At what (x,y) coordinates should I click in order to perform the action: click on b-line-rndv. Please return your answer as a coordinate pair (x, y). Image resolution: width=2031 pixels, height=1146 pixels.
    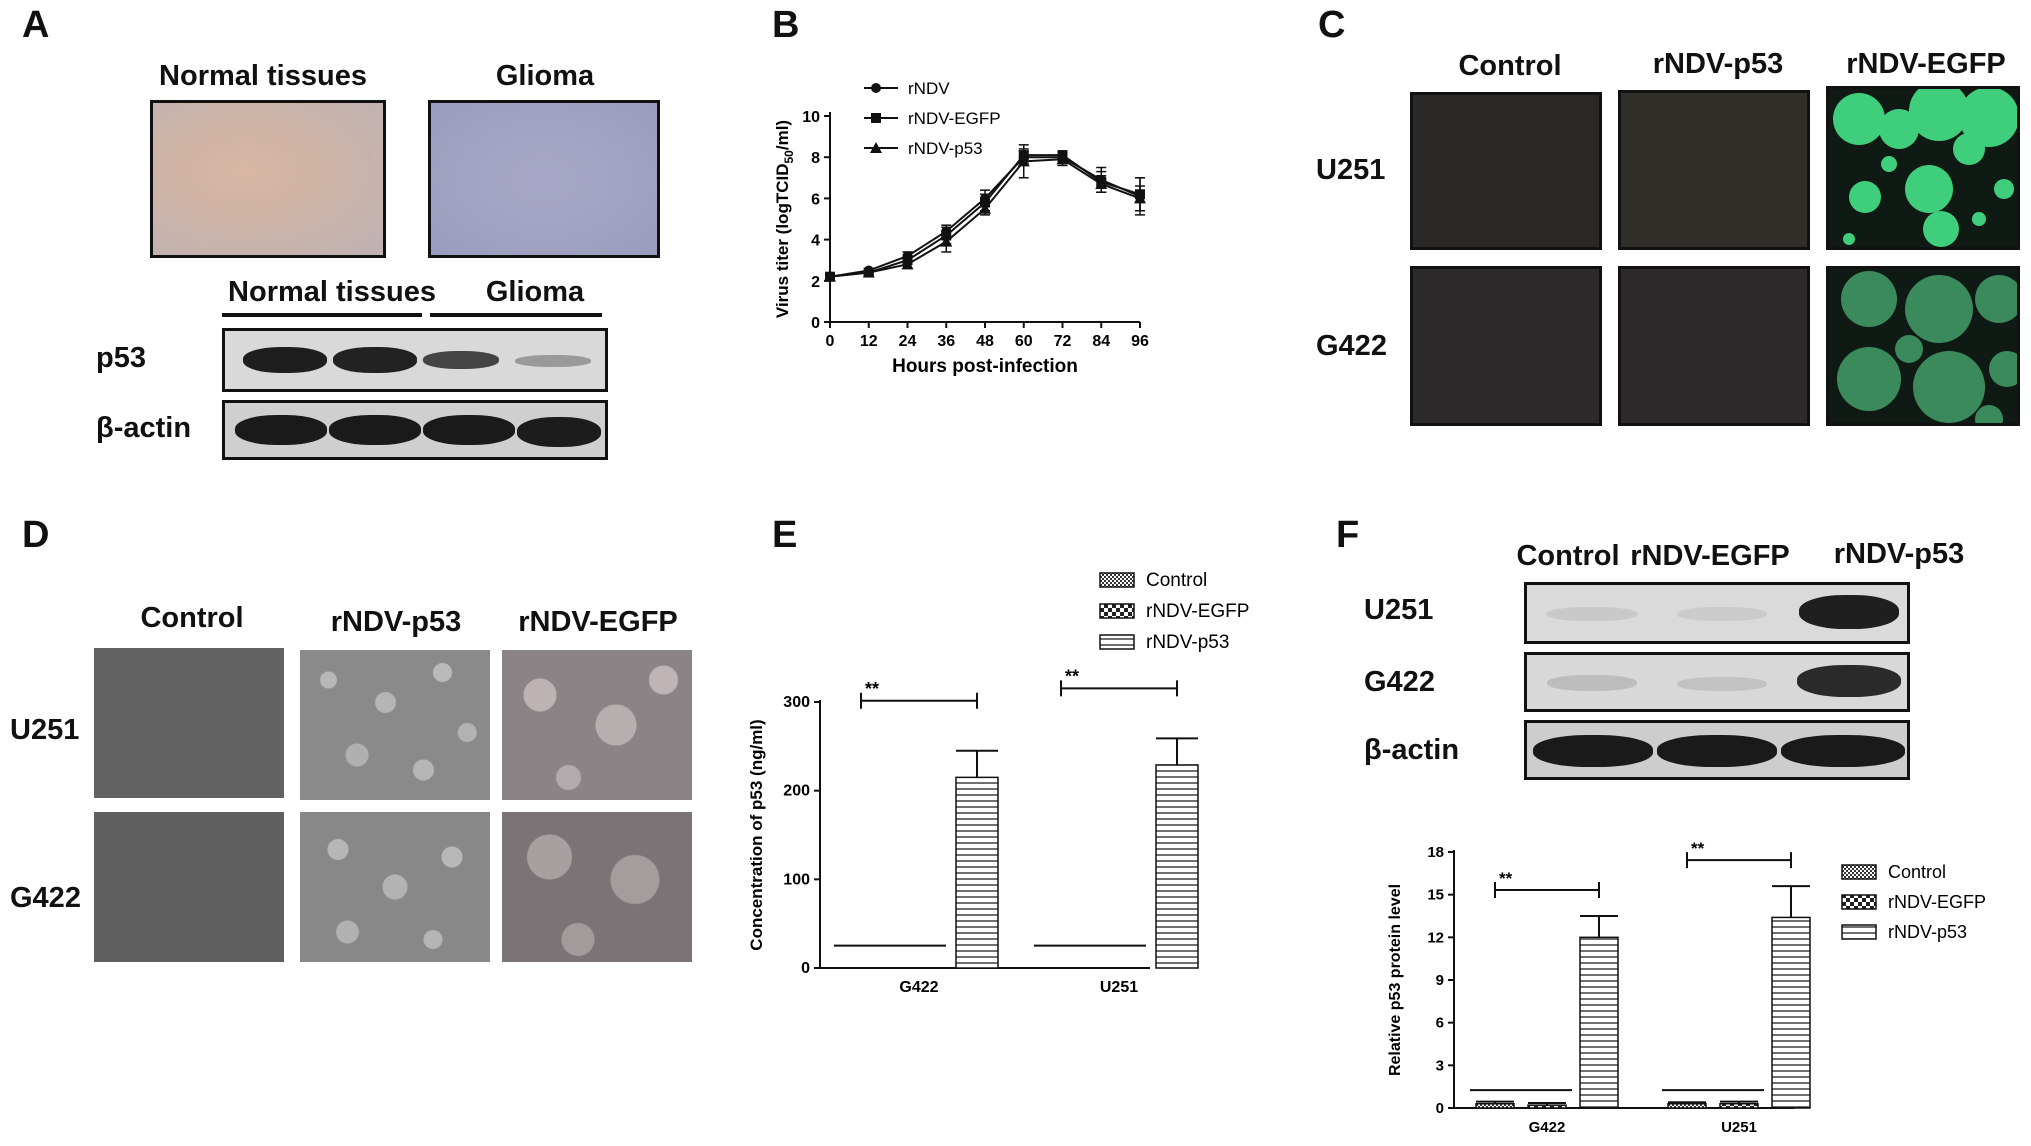
    Looking at the image, I should click on (985, 217).